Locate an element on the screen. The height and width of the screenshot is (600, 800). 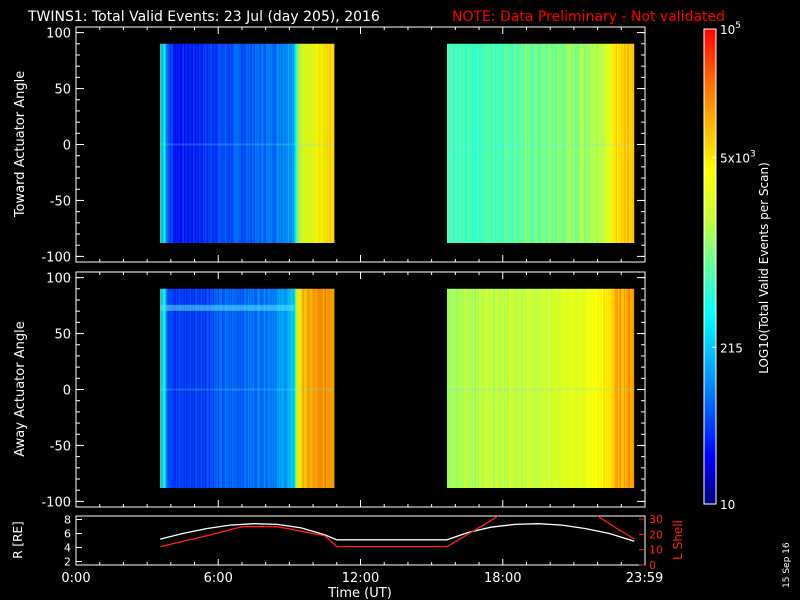
heatmap-zero-streak is located at coordinates (247, 144).